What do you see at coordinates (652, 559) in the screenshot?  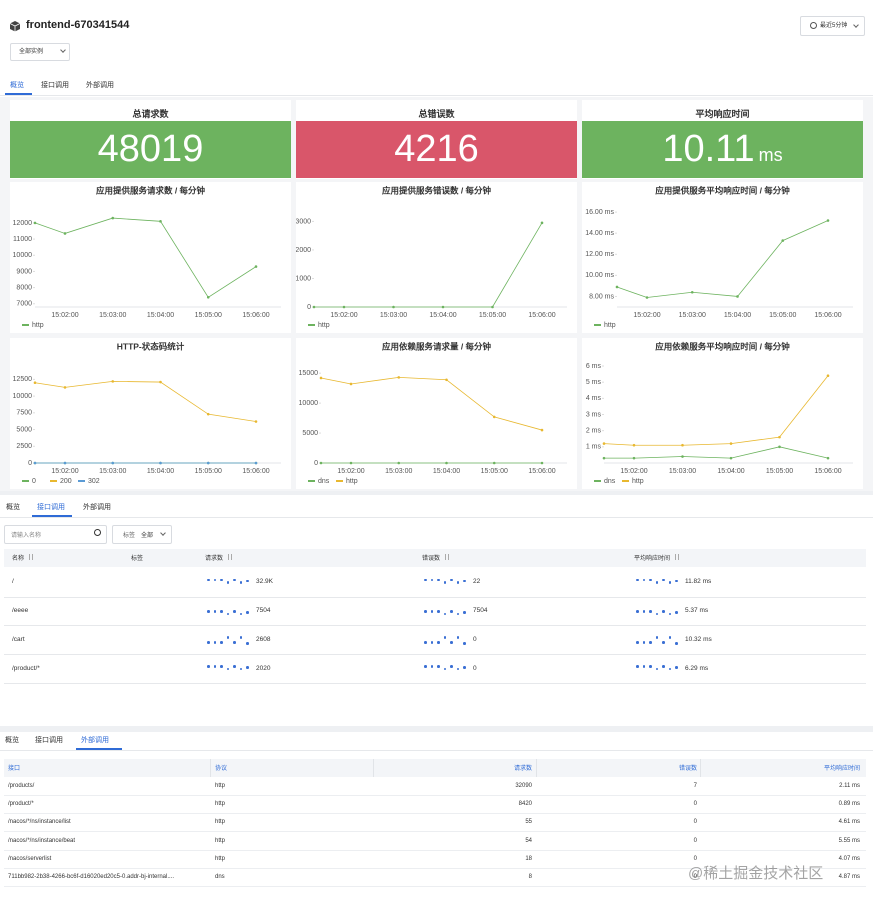 I see `column-header: 平均响应时间` at bounding box center [652, 559].